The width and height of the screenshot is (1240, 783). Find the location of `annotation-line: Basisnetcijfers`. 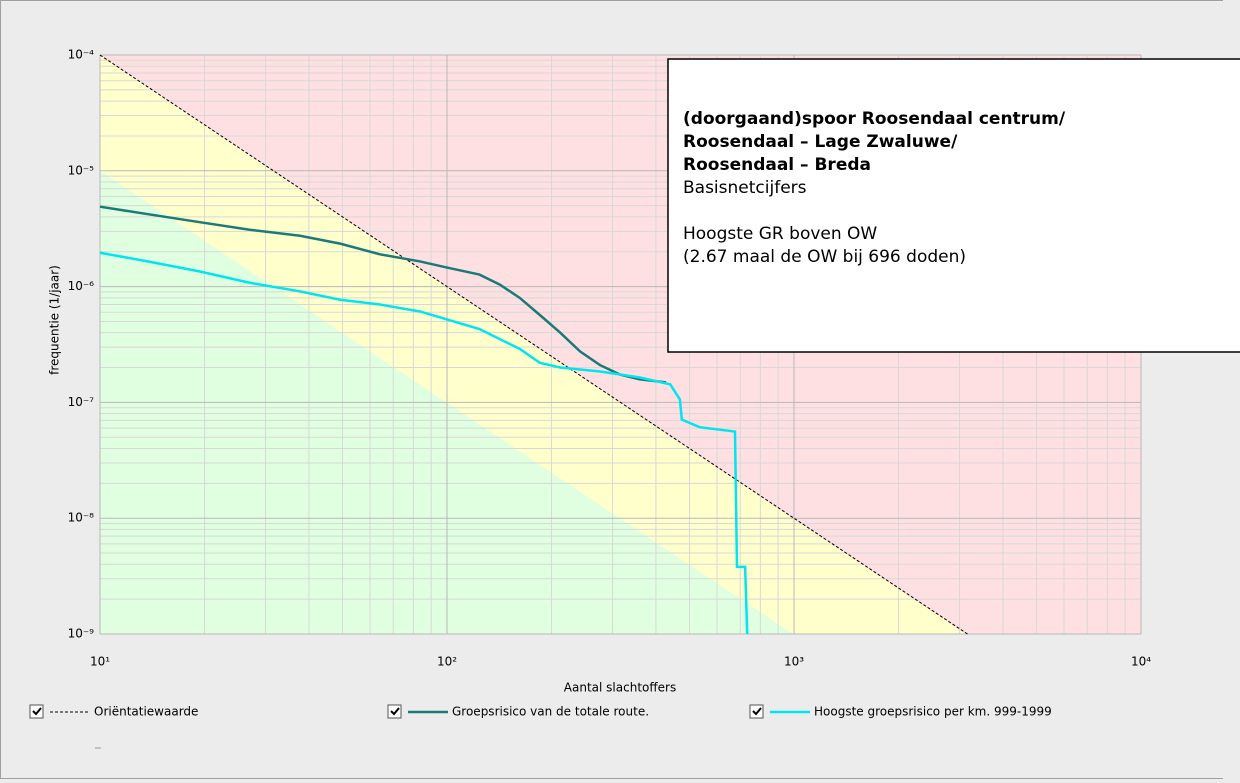

annotation-line: Basisnetcijfers is located at coordinates (745, 188).